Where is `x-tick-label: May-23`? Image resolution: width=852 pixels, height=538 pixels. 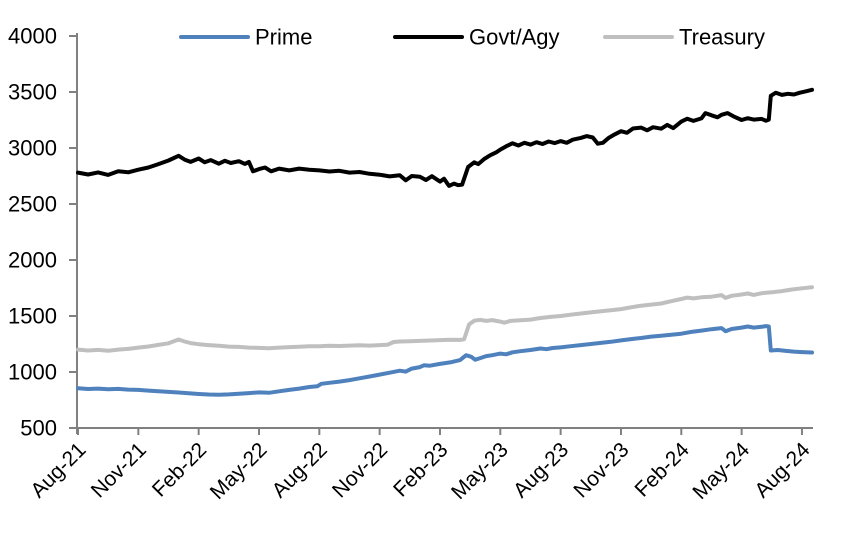 x-tick-label: May-23 is located at coordinates (480, 471).